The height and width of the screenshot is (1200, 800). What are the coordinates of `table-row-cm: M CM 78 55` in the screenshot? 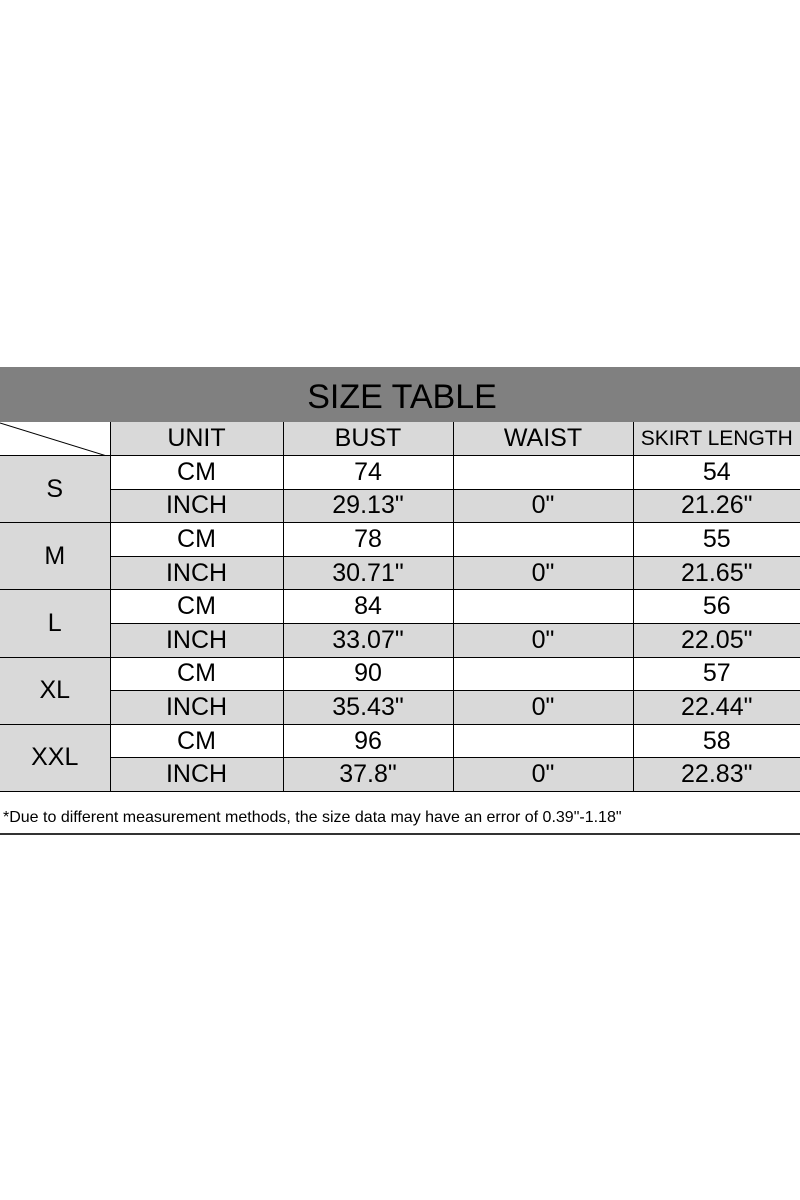 It's located at (400, 556).